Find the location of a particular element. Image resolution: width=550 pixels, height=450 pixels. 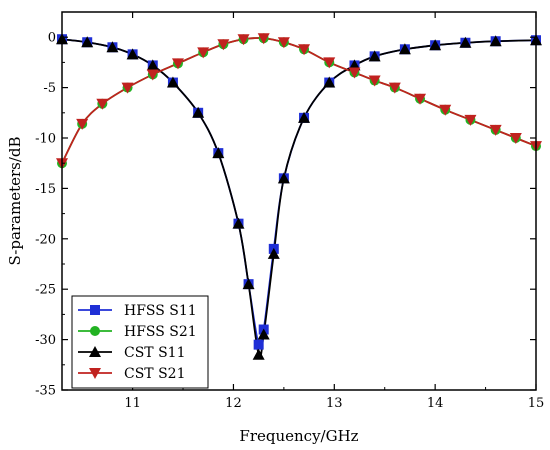

x-tick-label: 11 is located at coordinates (132, 403).